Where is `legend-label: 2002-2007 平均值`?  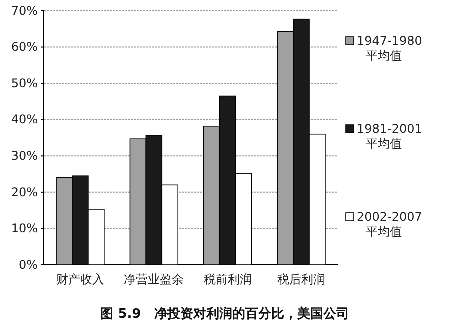 legend-label: 2002-2007 平均值 is located at coordinates (389, 224).